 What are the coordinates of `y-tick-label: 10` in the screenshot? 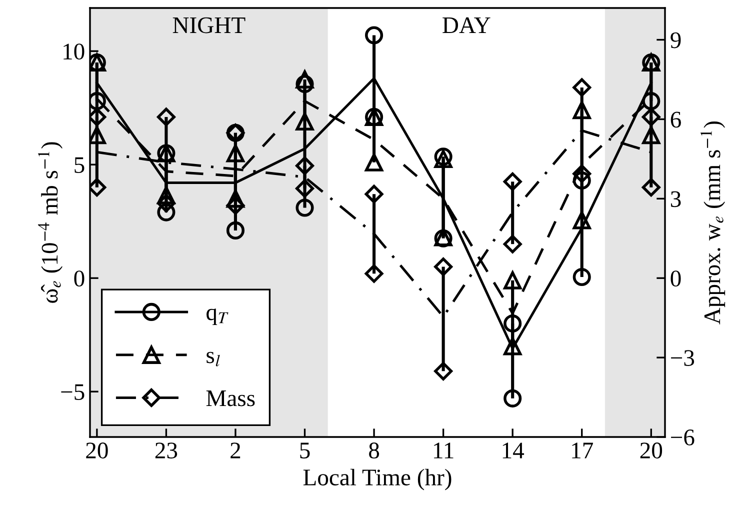 It's located at (74, 52).